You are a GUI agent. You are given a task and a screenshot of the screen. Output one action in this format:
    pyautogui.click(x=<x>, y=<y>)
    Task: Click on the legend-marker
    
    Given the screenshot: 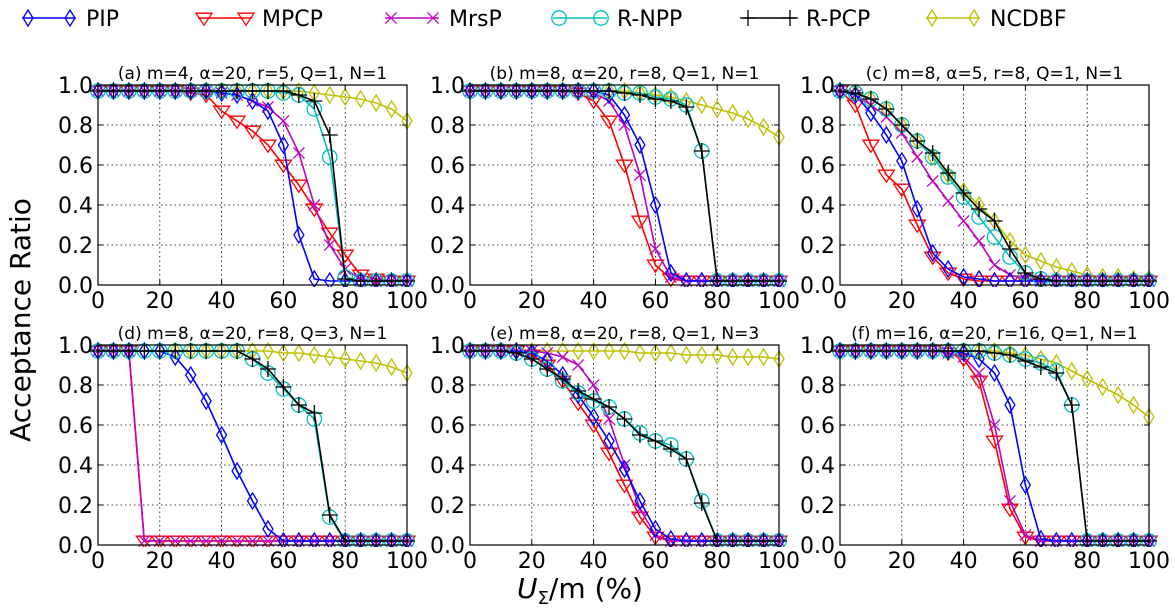 What is the action you would take?
    pyautogui.click(x=433, y=18)
    